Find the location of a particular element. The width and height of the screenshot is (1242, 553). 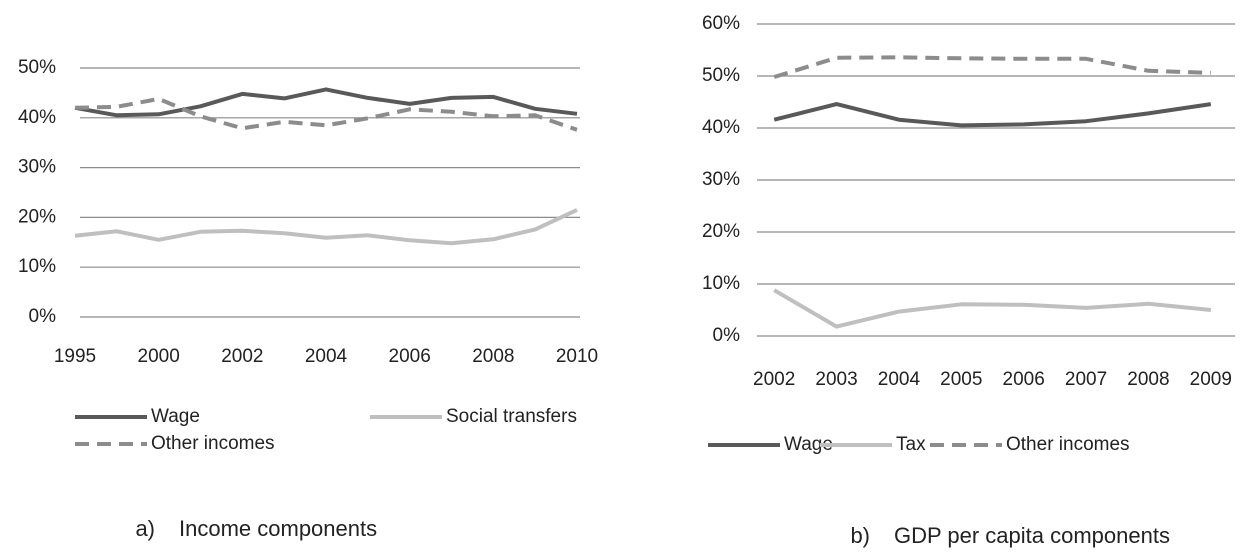

x-tick-label: 2000 is located at coordinates (159, 356).